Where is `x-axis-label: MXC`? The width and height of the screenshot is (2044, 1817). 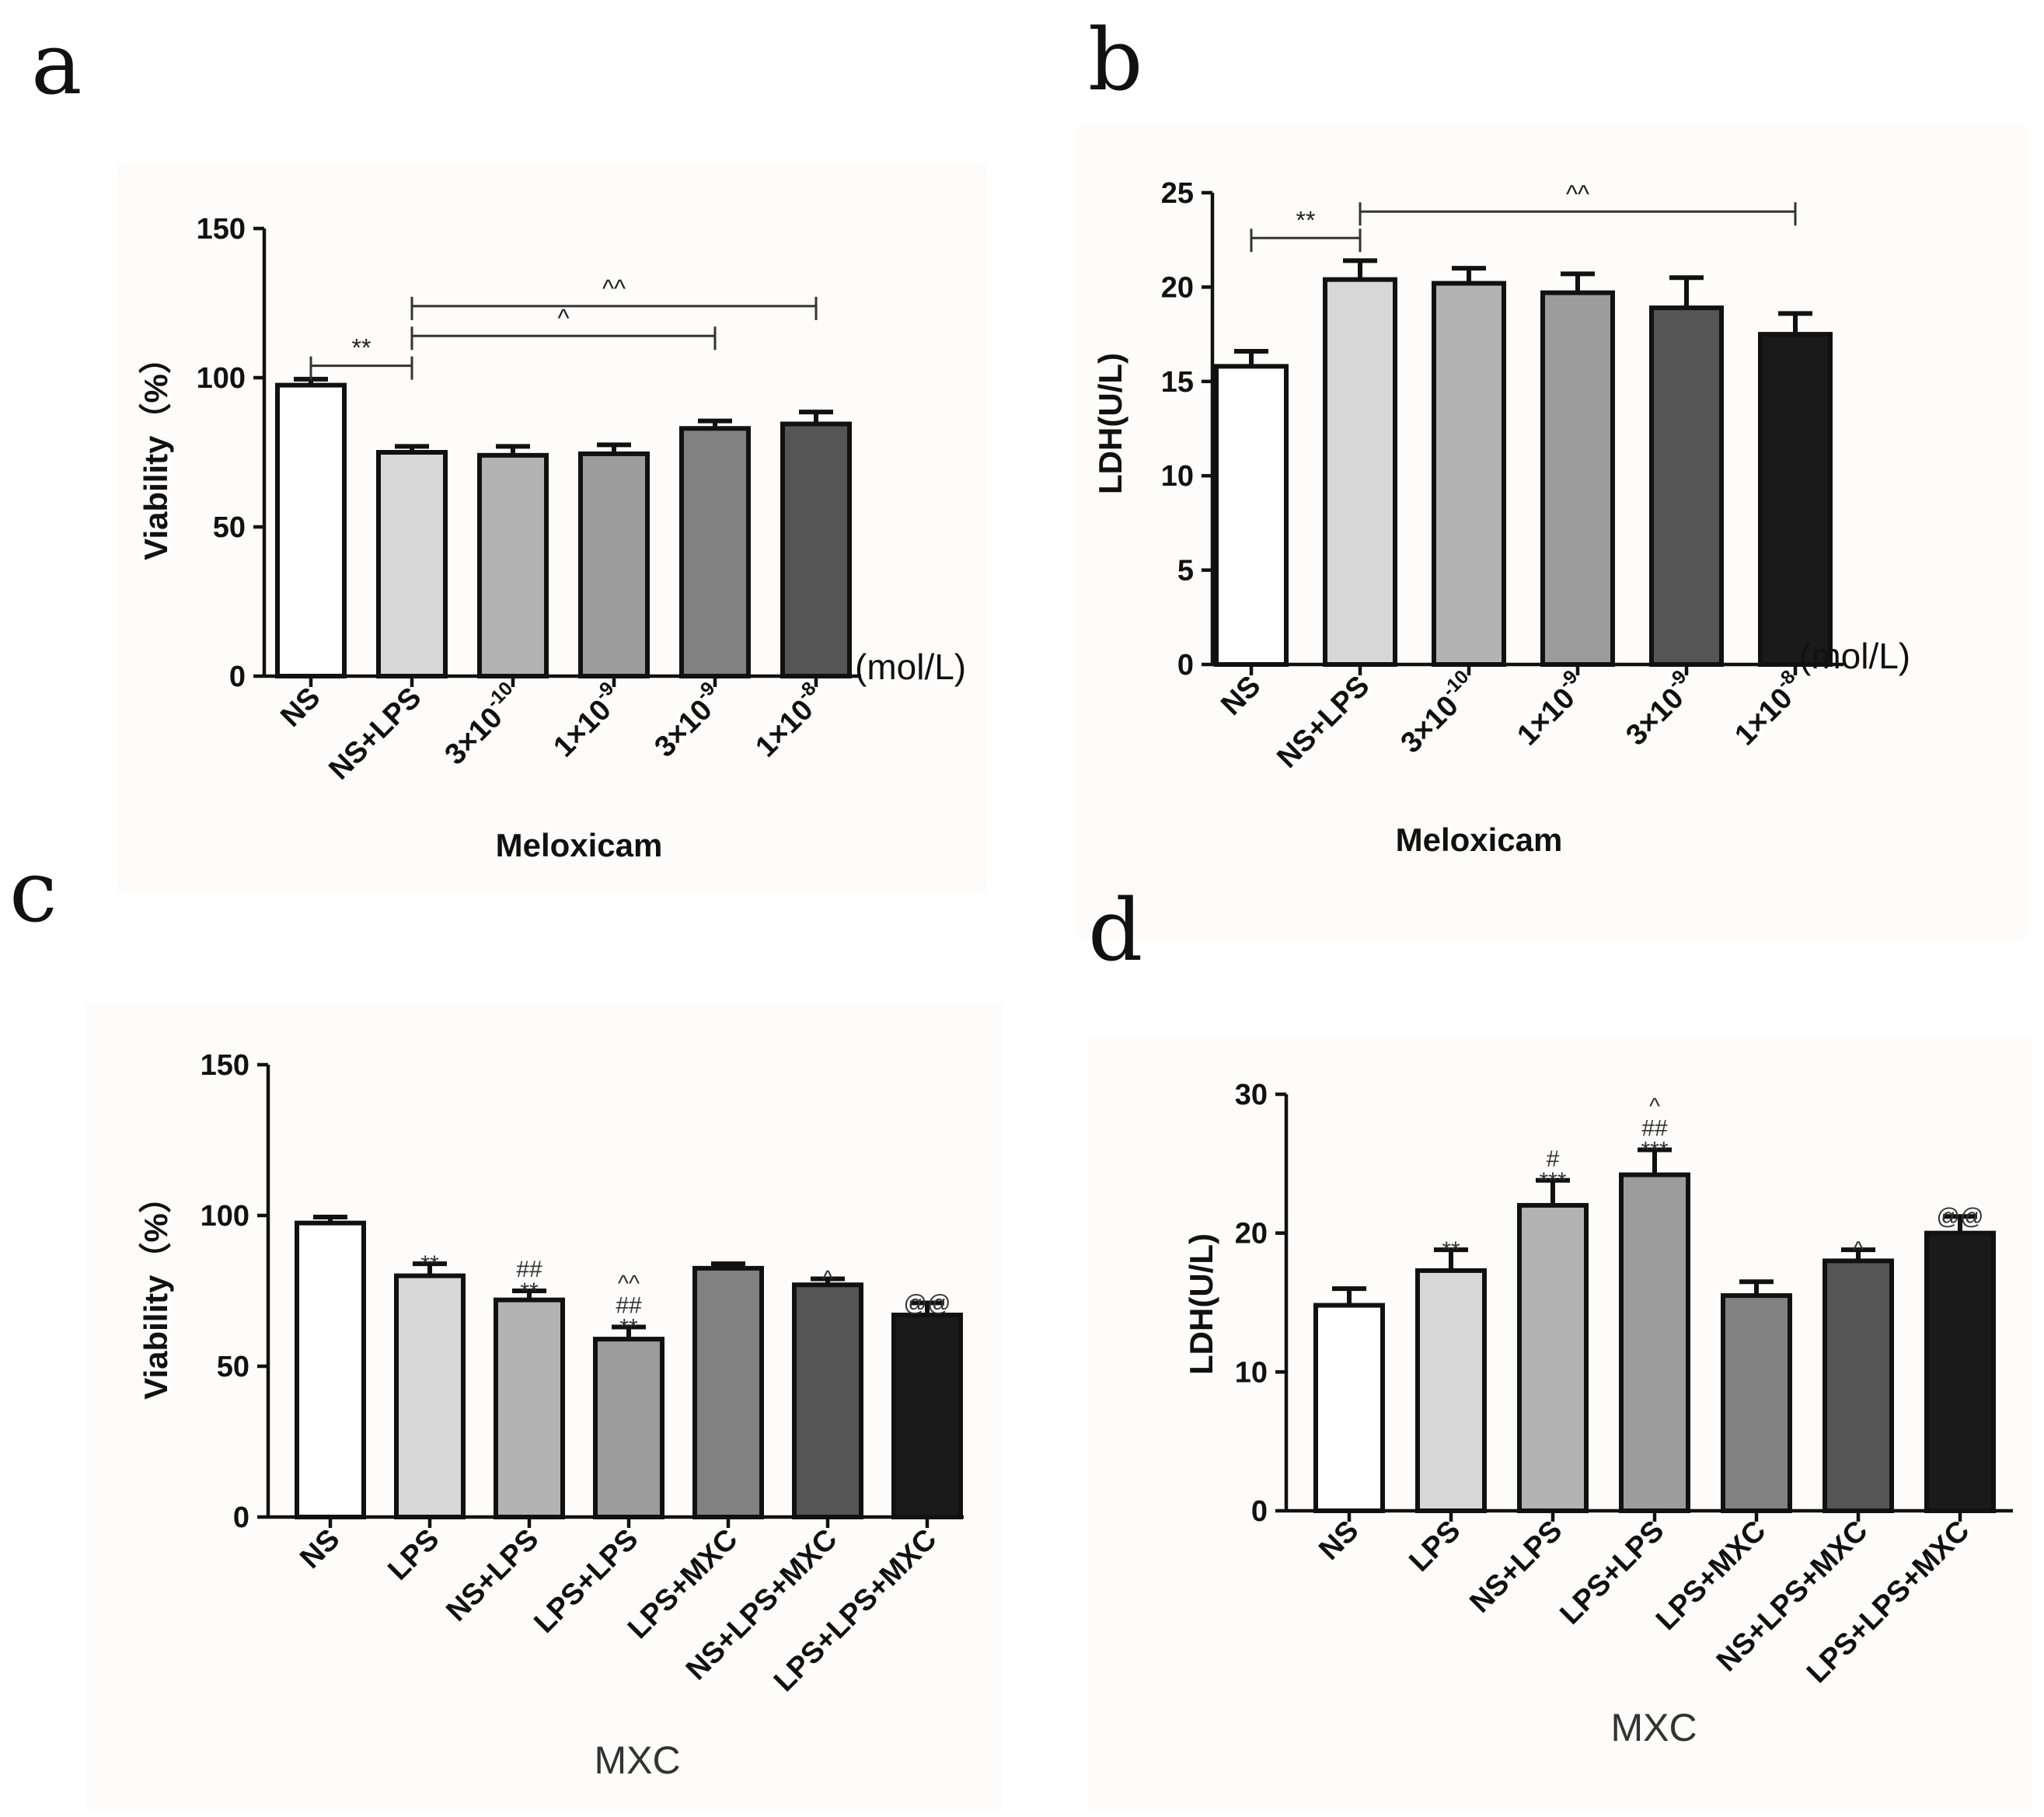
x-axis-label: MXC is located at coordinates (637, 1760).